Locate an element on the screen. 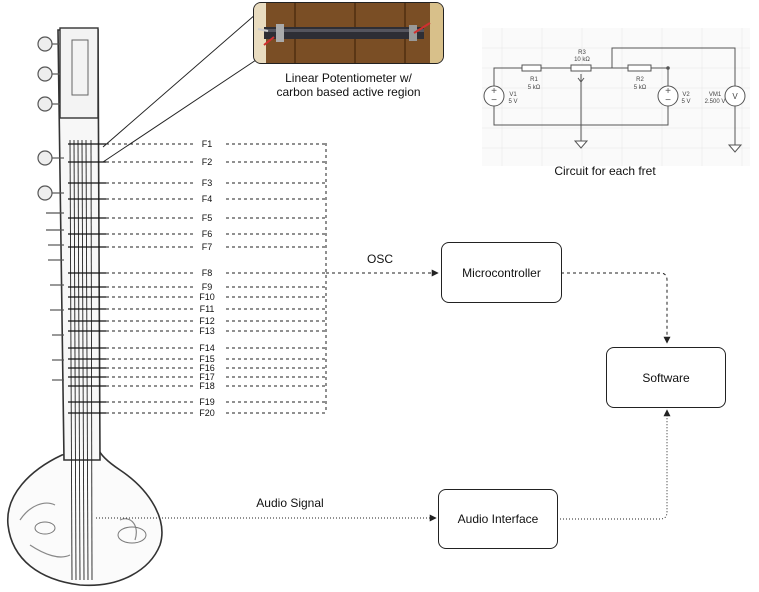 The image size is (759, 592). vm1-name: VM1 is located at coordinates (715, 95).